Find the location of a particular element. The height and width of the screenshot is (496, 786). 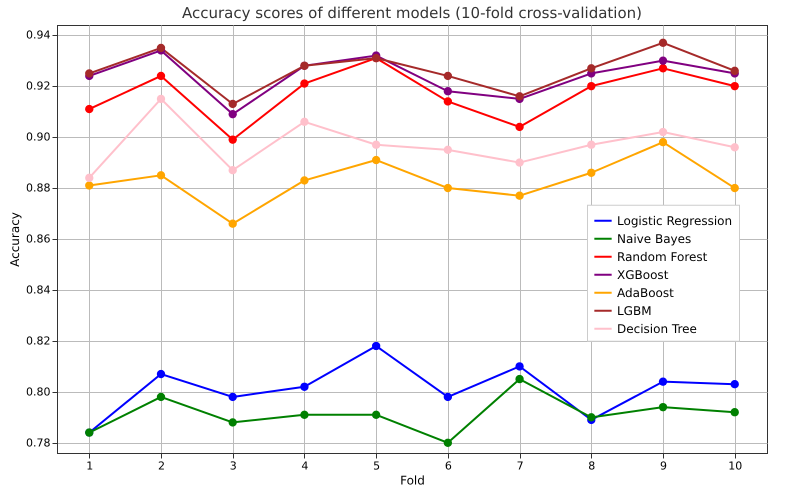

x-tick-label: 3 is located at coordinates (233, 466).